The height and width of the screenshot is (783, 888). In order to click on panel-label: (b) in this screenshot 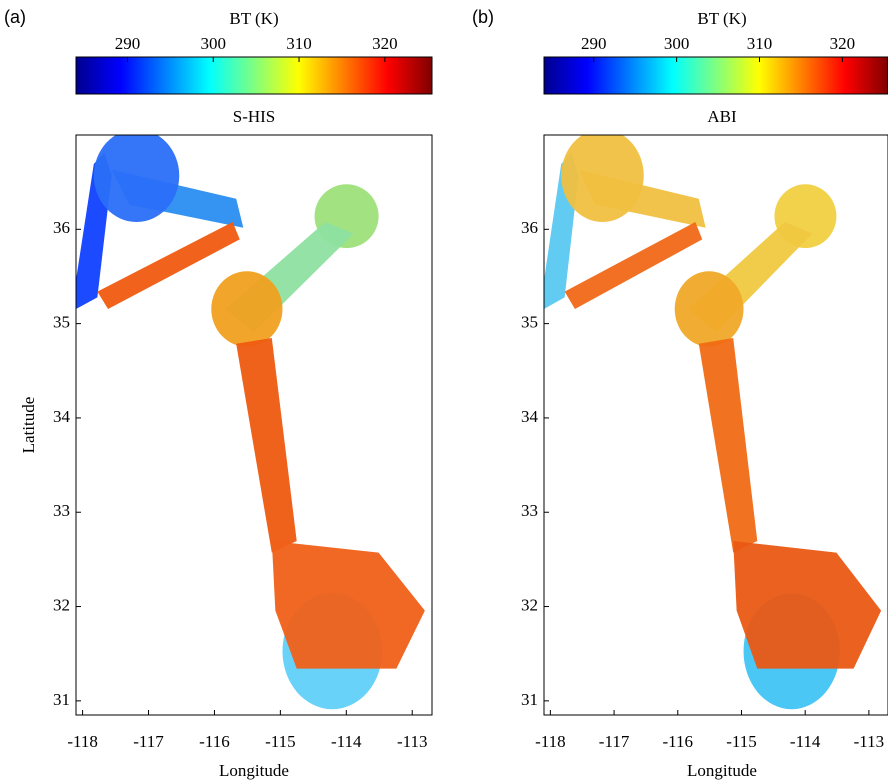, I will do `click(483, 17)`.